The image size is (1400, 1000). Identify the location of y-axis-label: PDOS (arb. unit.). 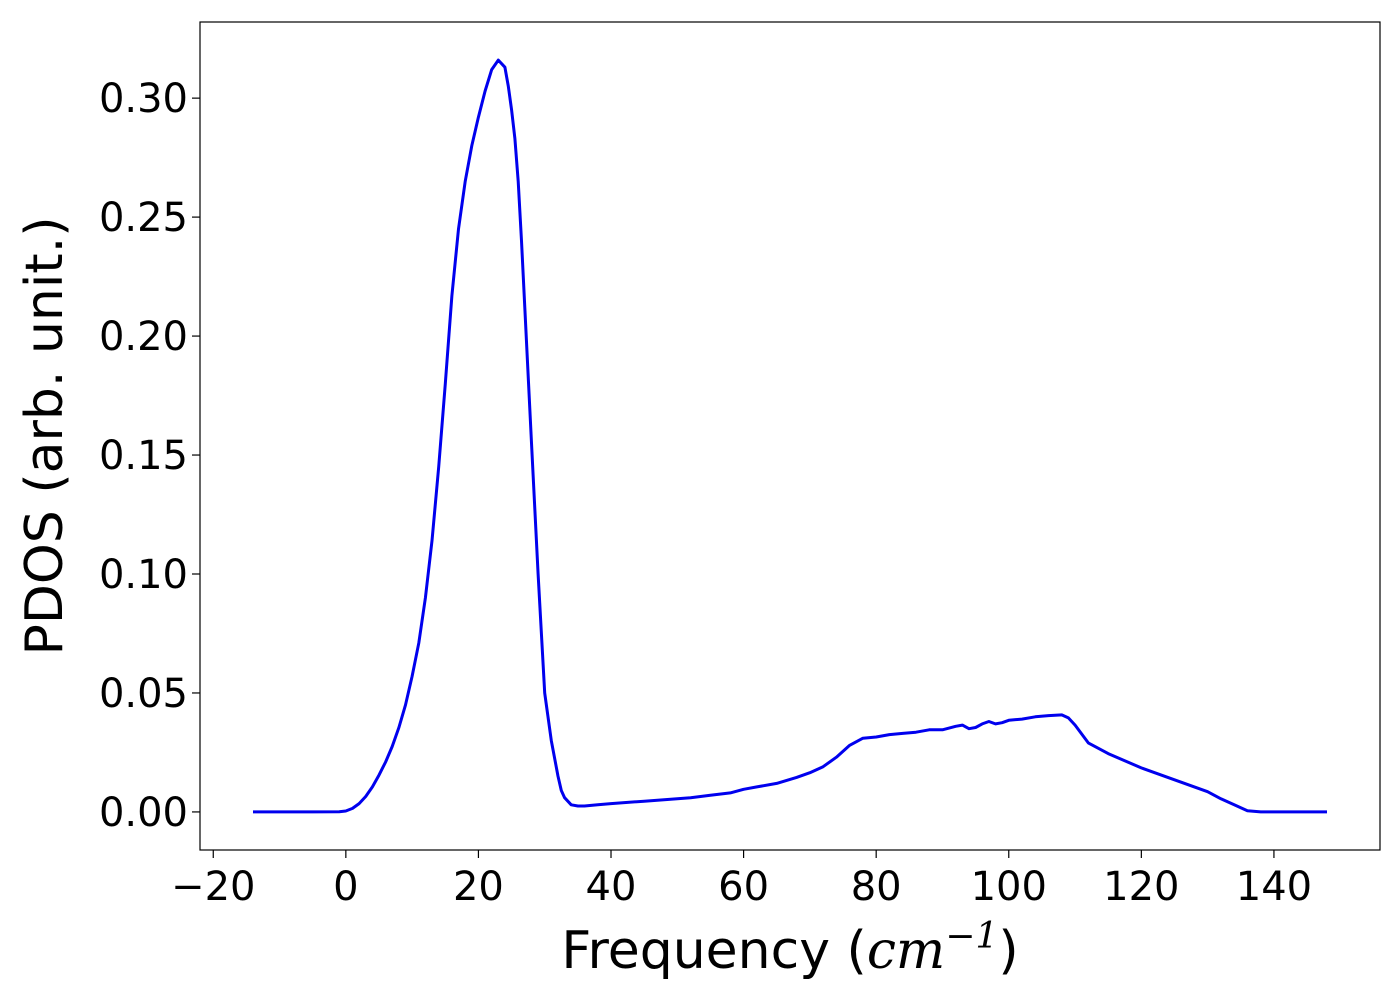
(45, 435).